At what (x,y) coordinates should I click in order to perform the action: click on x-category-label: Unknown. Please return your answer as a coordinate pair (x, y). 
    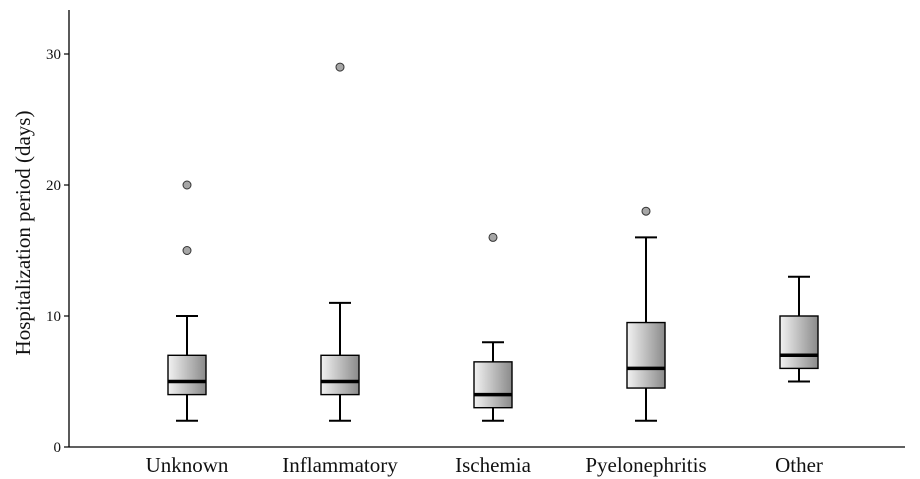
    Looking at the image, I should click on (187, 465).